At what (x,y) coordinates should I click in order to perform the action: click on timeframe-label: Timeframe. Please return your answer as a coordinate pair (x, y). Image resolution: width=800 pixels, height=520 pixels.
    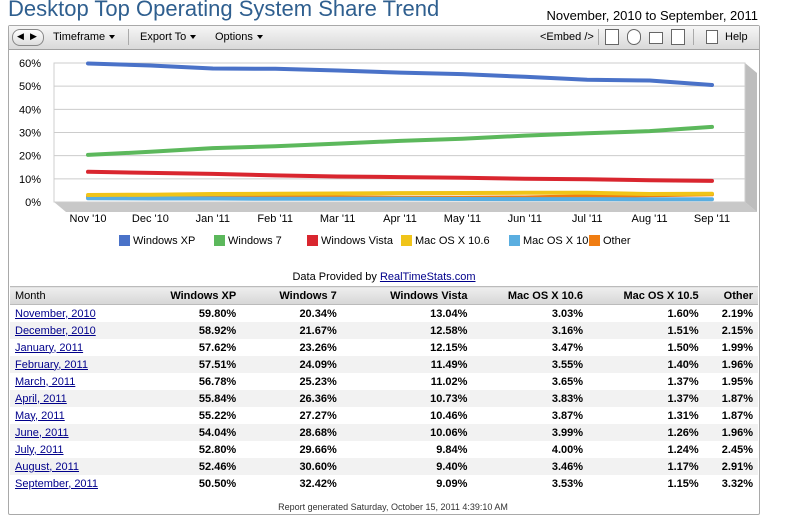
    Looking at the image, I should click on (79, 37).